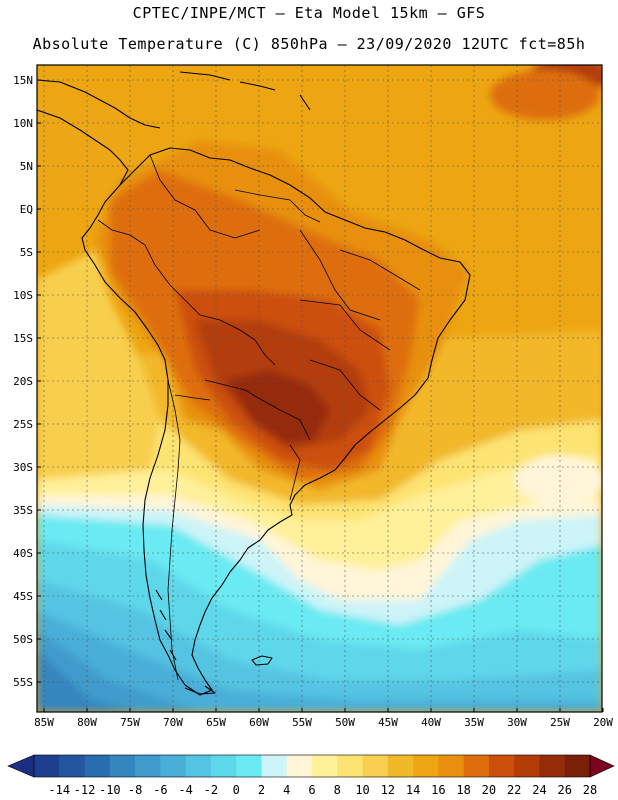 The width and height of the screenshot is (618, 800). I want to click on lon-label: 70W, so click(173, 722).